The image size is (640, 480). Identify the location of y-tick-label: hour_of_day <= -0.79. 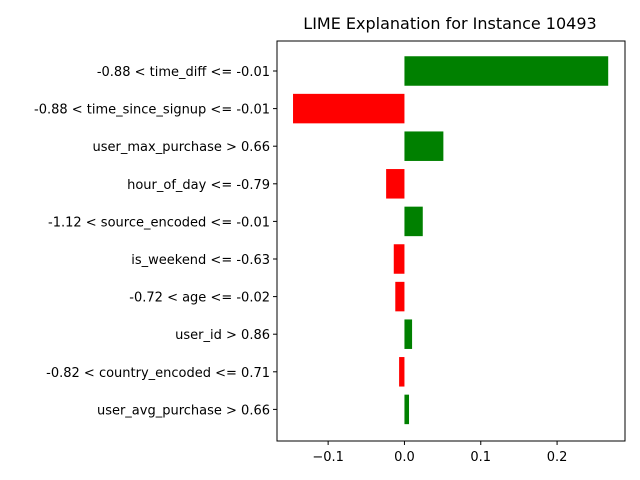
(198, 185).